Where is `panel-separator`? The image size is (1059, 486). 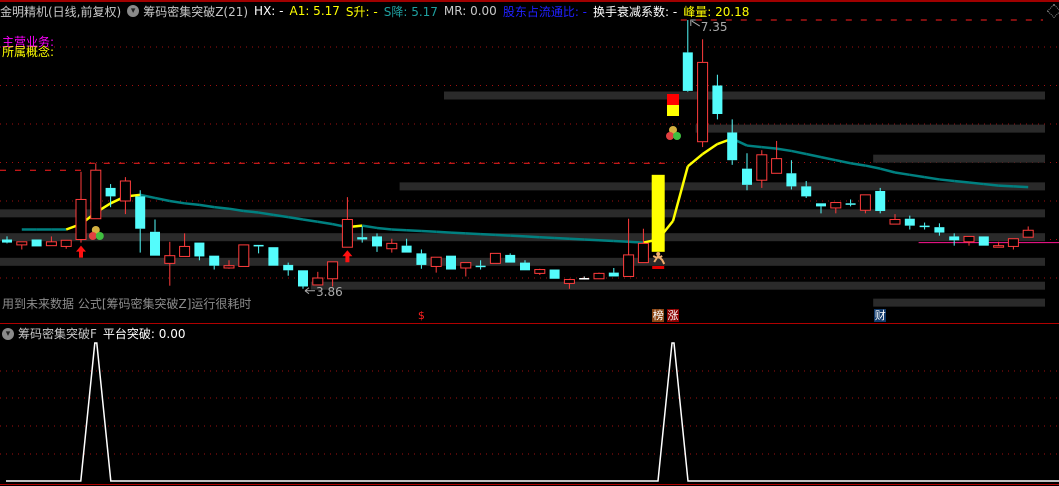
panel-separator is located at coordinates (529, 323).